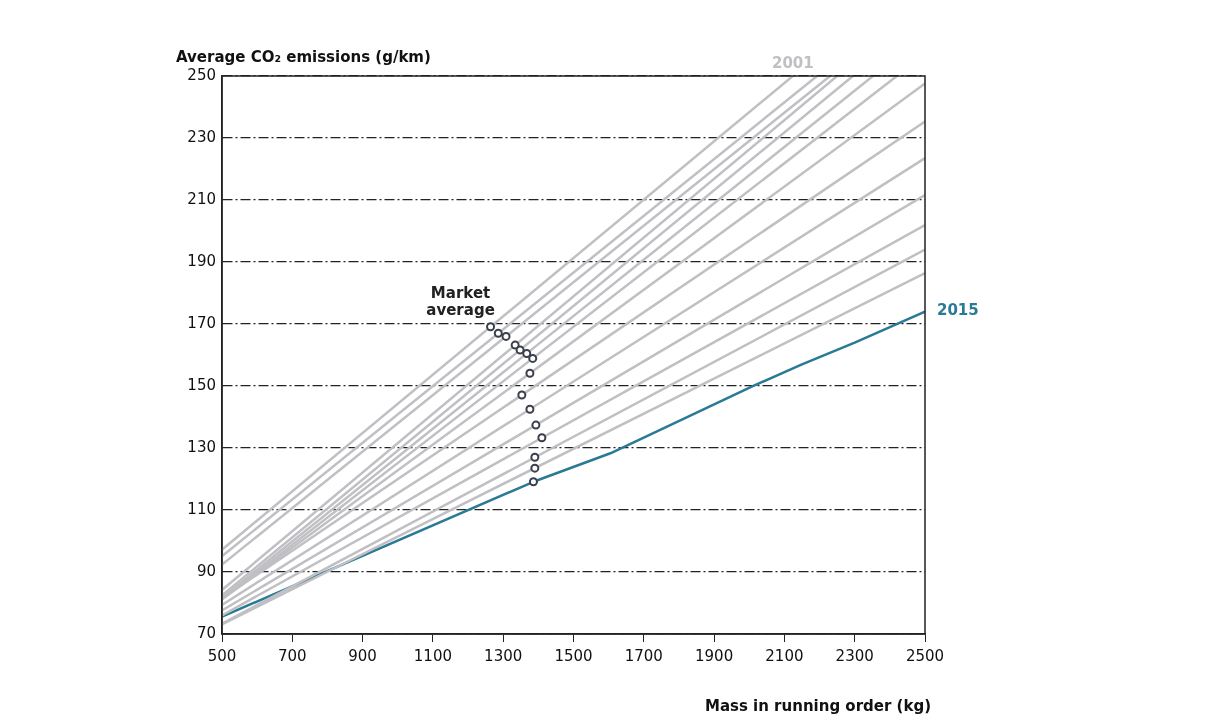 This screenshot has height=727, width=1212. I want to click on y-tick-label: 90, so click(206, 570).